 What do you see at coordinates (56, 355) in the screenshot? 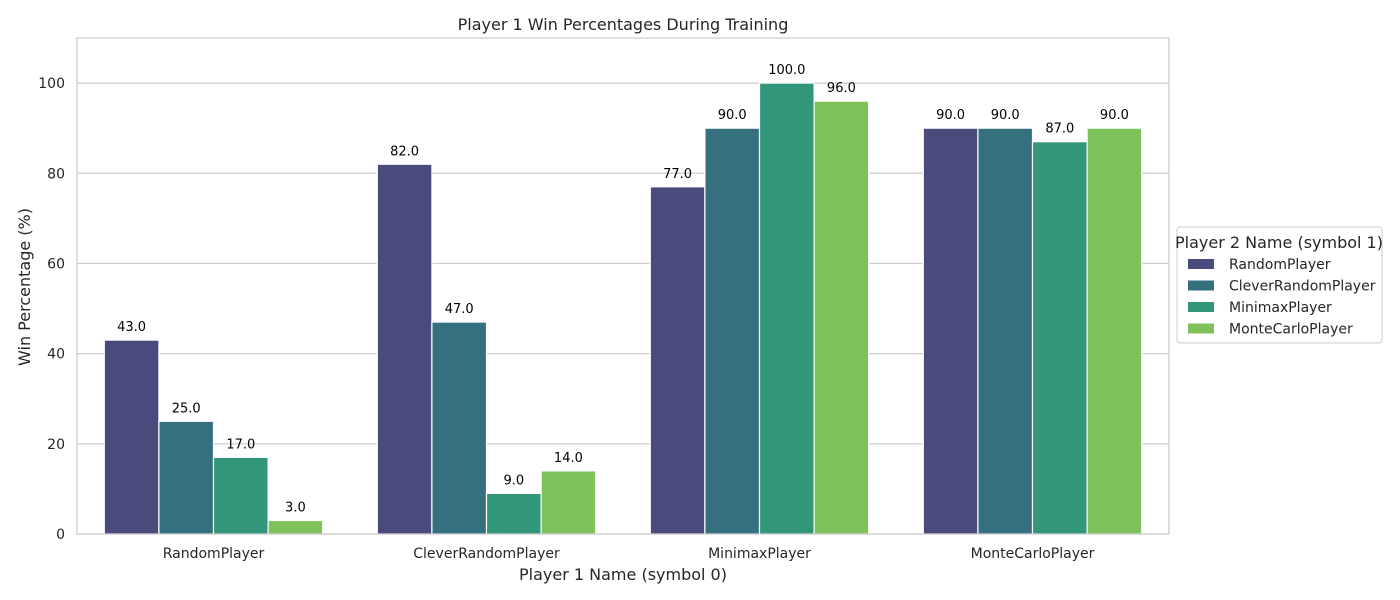
I see `y-tick-label: 40` at bounding box center [56, 355].